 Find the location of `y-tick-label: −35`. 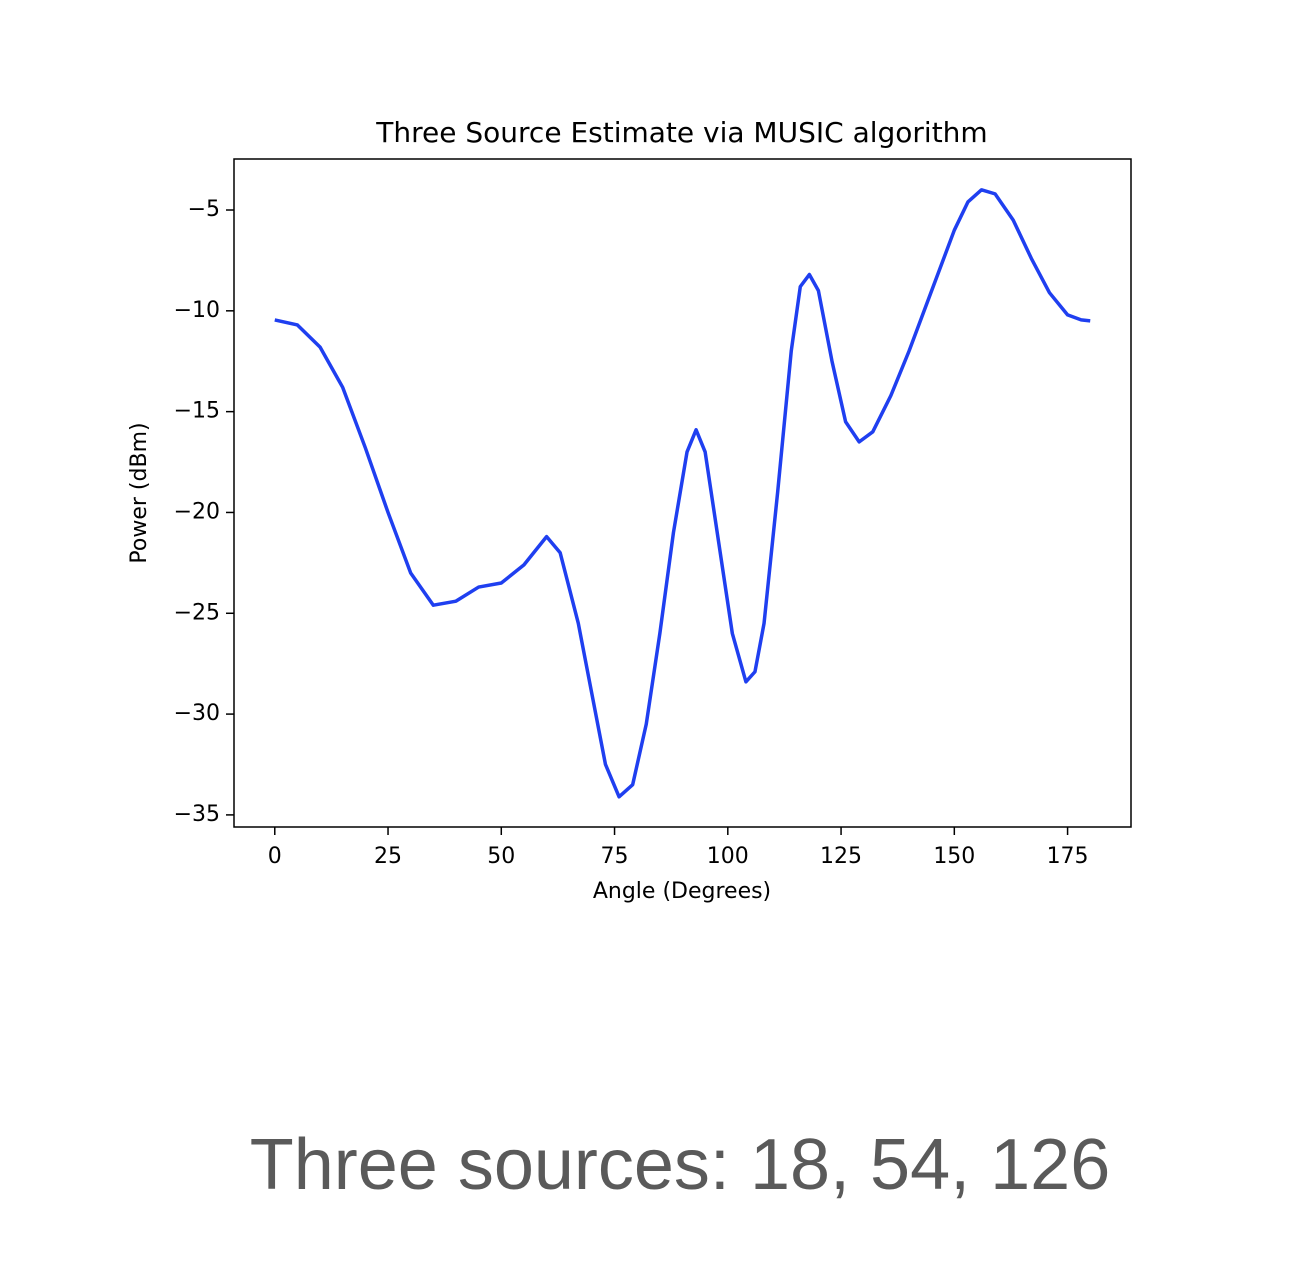

y-tick-label: −35 is located at coordinates (197, 814).